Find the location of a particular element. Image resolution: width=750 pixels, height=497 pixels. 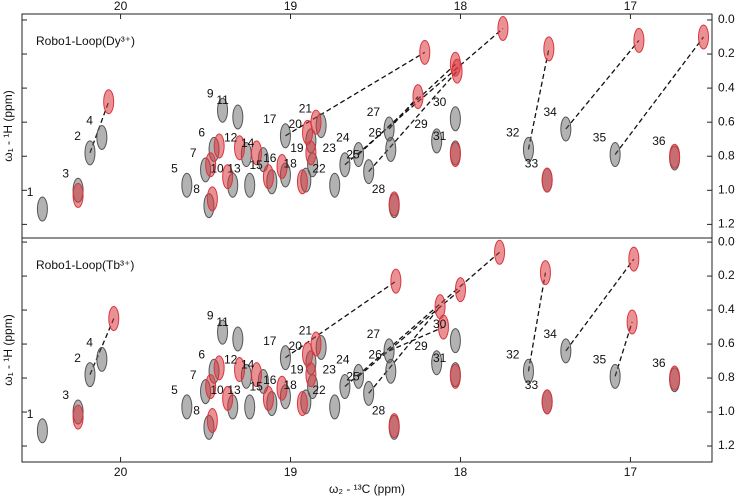

peak-label: 11 is located at coordinates (222, 322).